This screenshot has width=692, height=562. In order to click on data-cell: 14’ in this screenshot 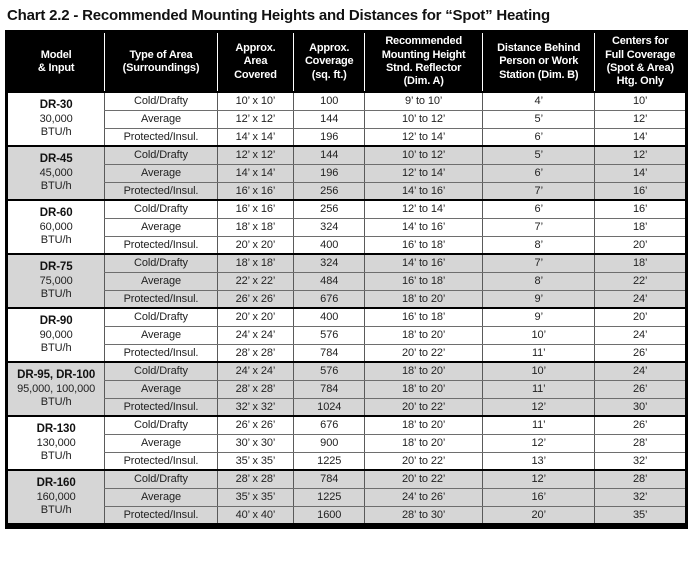, I will do `click(639, 173)`.